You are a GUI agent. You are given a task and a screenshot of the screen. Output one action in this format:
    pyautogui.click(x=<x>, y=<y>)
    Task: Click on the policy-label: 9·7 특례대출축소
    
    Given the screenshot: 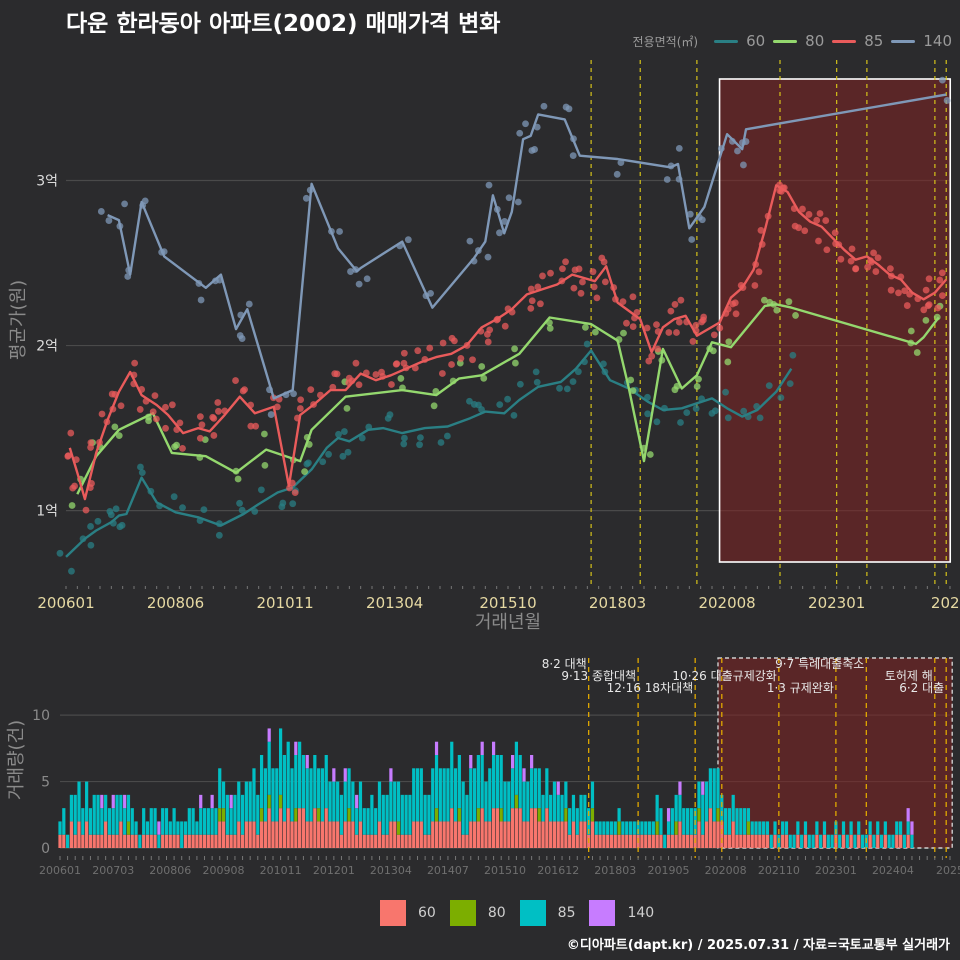 What is the action you would take?
    pyautogui.click(x=819, y=664)
    